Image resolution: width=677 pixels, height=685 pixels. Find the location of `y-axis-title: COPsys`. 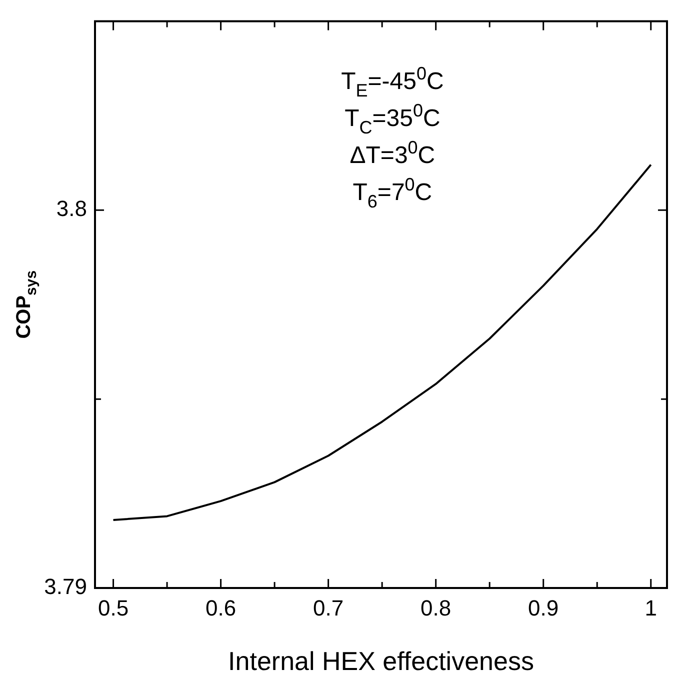

y-axis-title: COPsys is located at coordinates (26, 304).